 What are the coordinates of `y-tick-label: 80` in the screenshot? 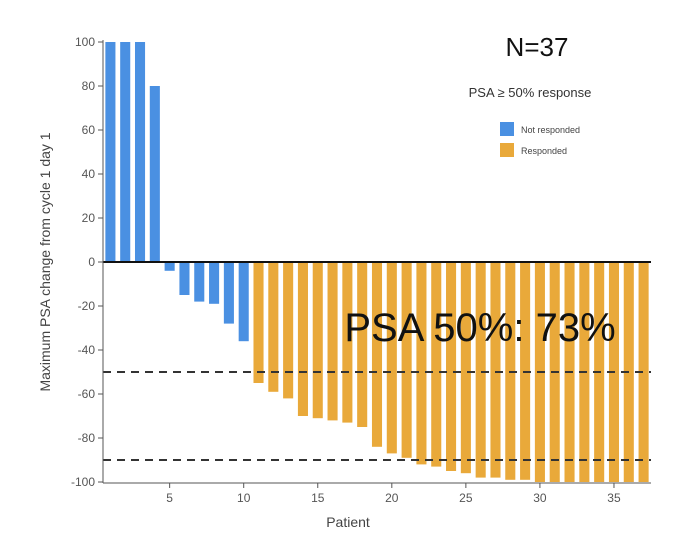 It's located at (89, 86).